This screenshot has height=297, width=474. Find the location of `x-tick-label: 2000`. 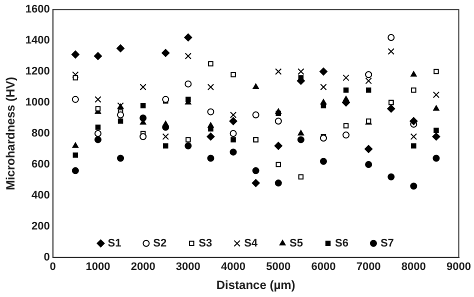

x-tick-label: 2000 is located at coordinates (143, 267).